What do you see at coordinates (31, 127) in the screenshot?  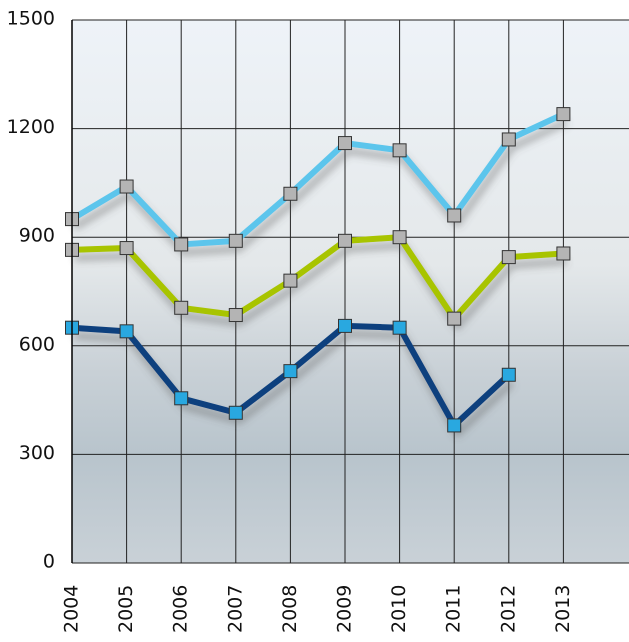 I see `y-tick-label: 1200` at bounding box center [31, 127].